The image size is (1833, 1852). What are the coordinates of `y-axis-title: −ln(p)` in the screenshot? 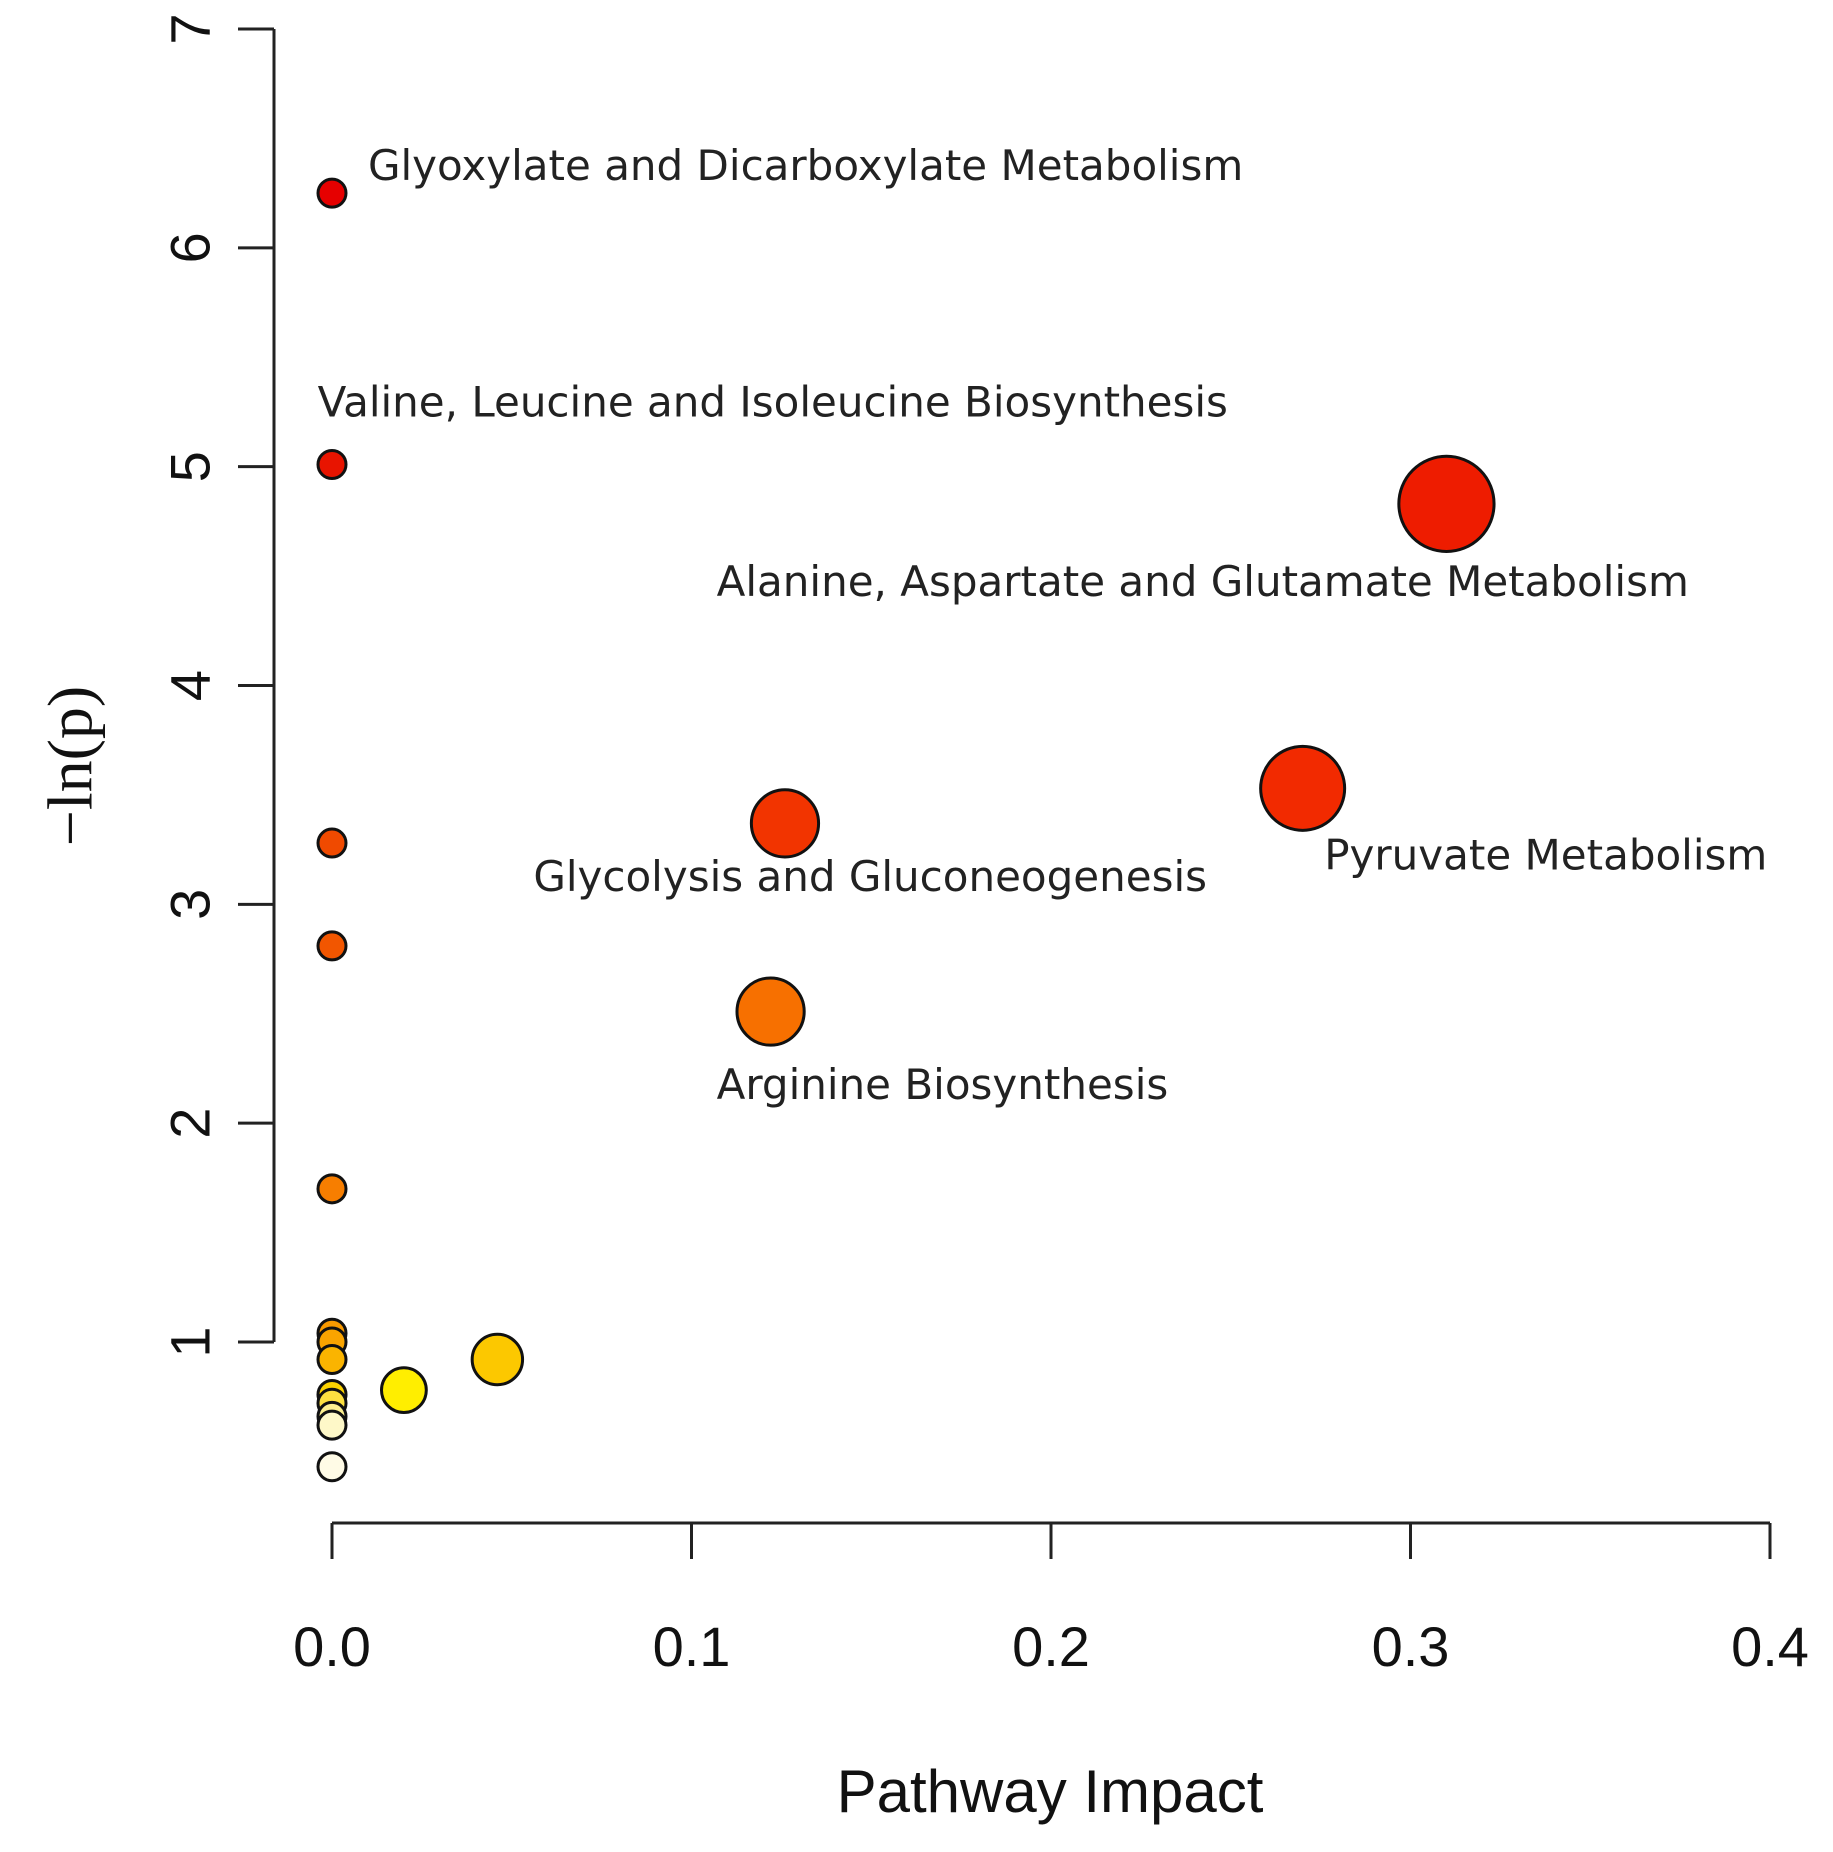 It's located at (70, 766).